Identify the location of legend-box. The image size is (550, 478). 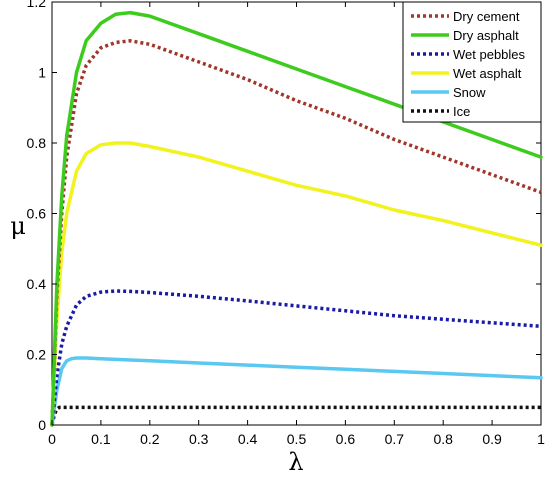
(472, 62).